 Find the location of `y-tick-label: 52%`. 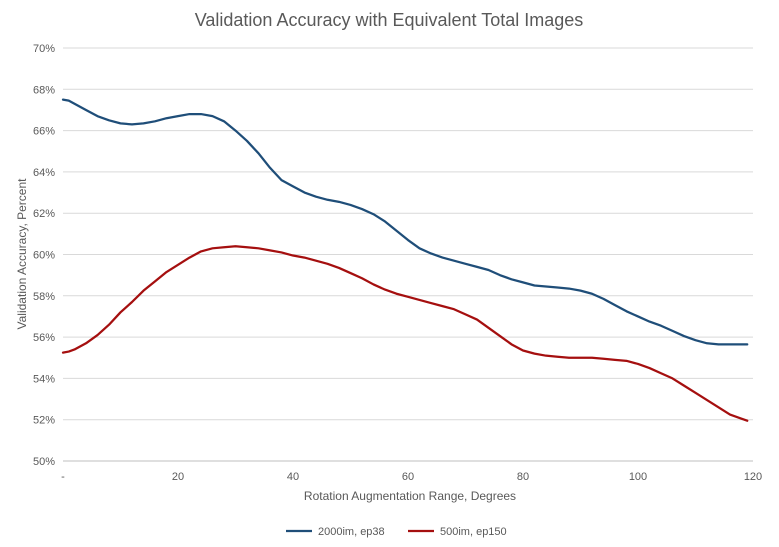

y-tick-label: 52% is located at coordinates (44, 421).